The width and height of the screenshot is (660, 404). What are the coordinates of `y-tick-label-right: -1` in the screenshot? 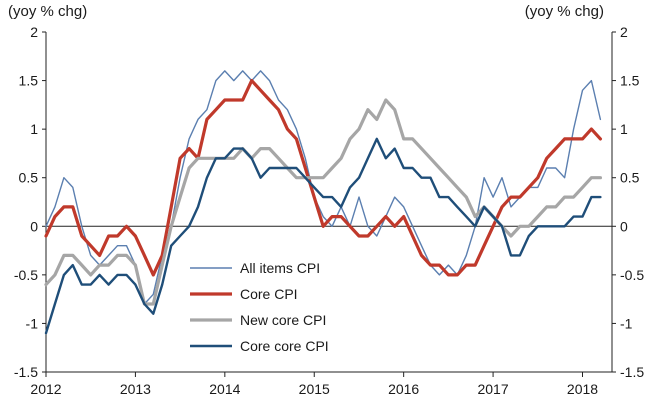 It's located at (626, 323).